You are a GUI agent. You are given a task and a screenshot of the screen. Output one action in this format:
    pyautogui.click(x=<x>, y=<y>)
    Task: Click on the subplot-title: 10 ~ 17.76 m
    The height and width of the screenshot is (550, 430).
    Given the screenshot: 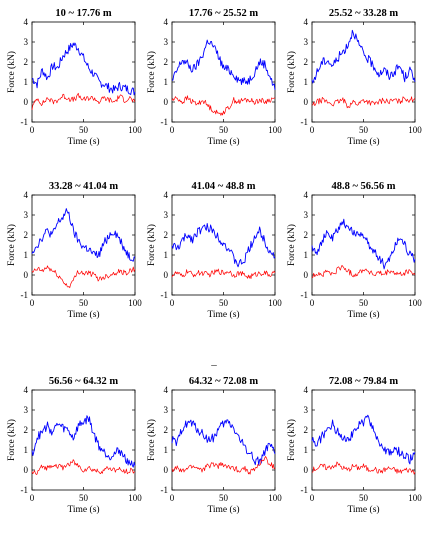 What is the action you would take?
    pyautogui.click(x=83, y=13)
    